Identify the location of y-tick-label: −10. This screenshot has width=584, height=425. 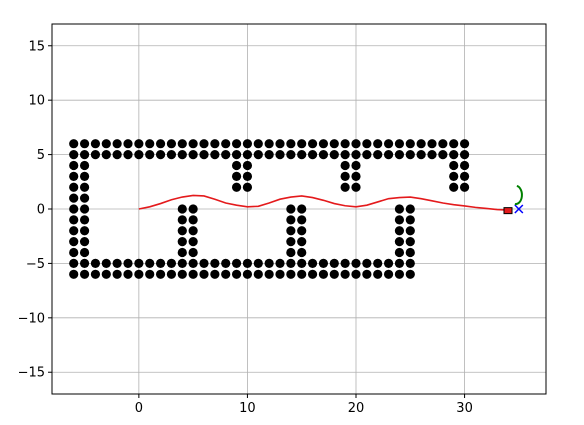
(31, 318).